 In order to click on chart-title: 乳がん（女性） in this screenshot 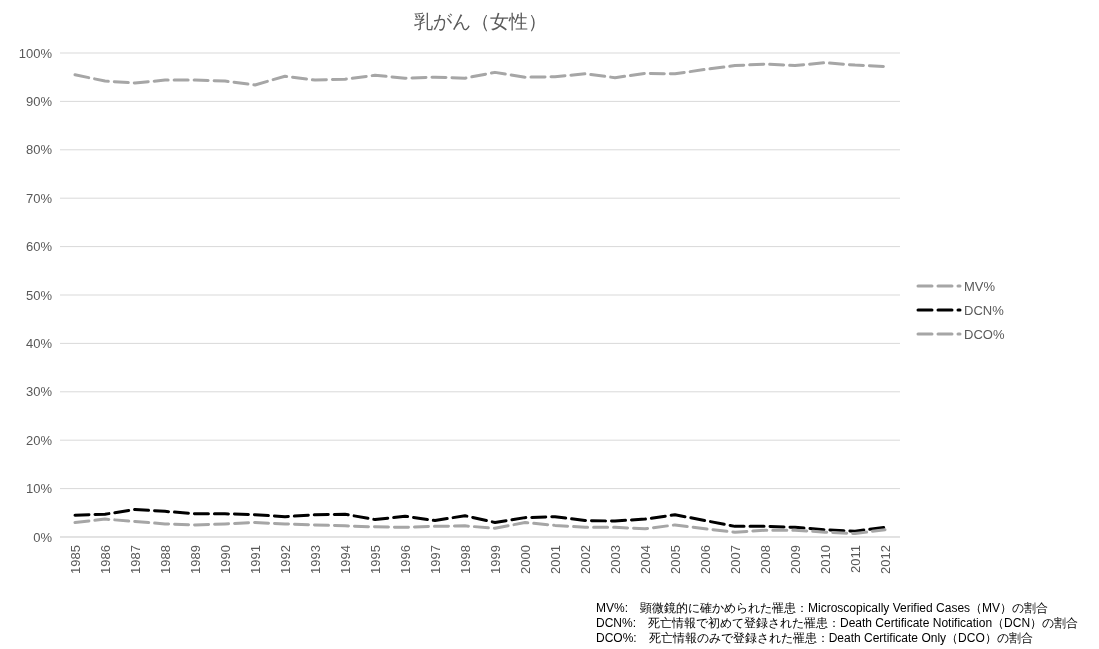, I will do `click(480, 21)`.